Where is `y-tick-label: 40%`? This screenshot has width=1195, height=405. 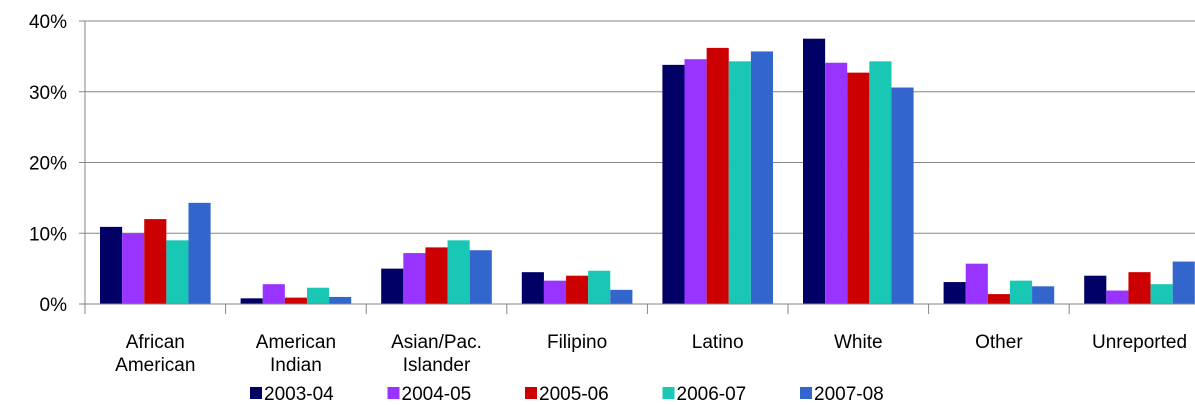
y-tick-label: 40% is located at coordinates (48, 22).